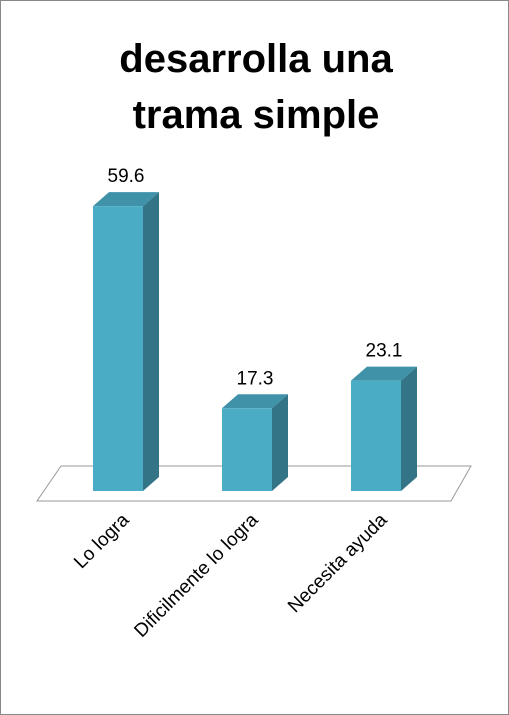  What do you see at coordinates (256, 87) in the screenshot?
I see `chart-title: desarrolla una trama simple` at bounding box center [256, 87].